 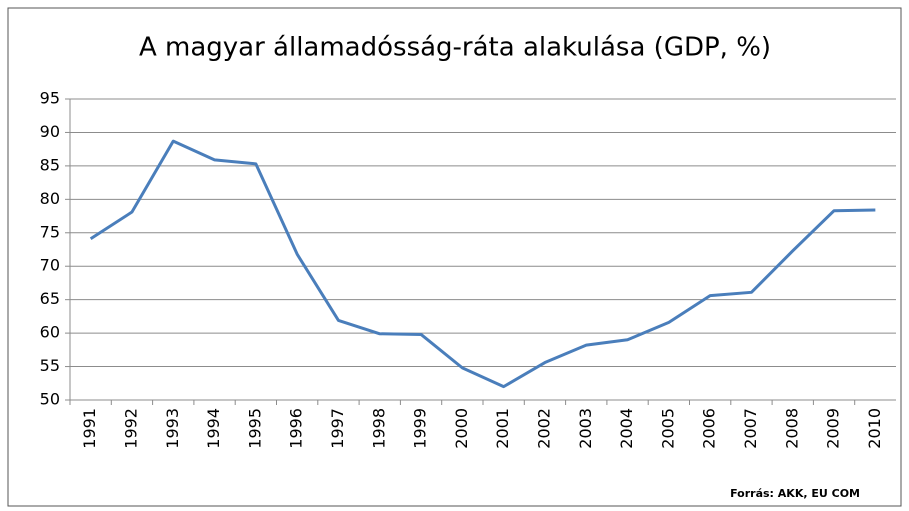 I want to click on x-tick-label: 1999, so click(x=420, y=428).